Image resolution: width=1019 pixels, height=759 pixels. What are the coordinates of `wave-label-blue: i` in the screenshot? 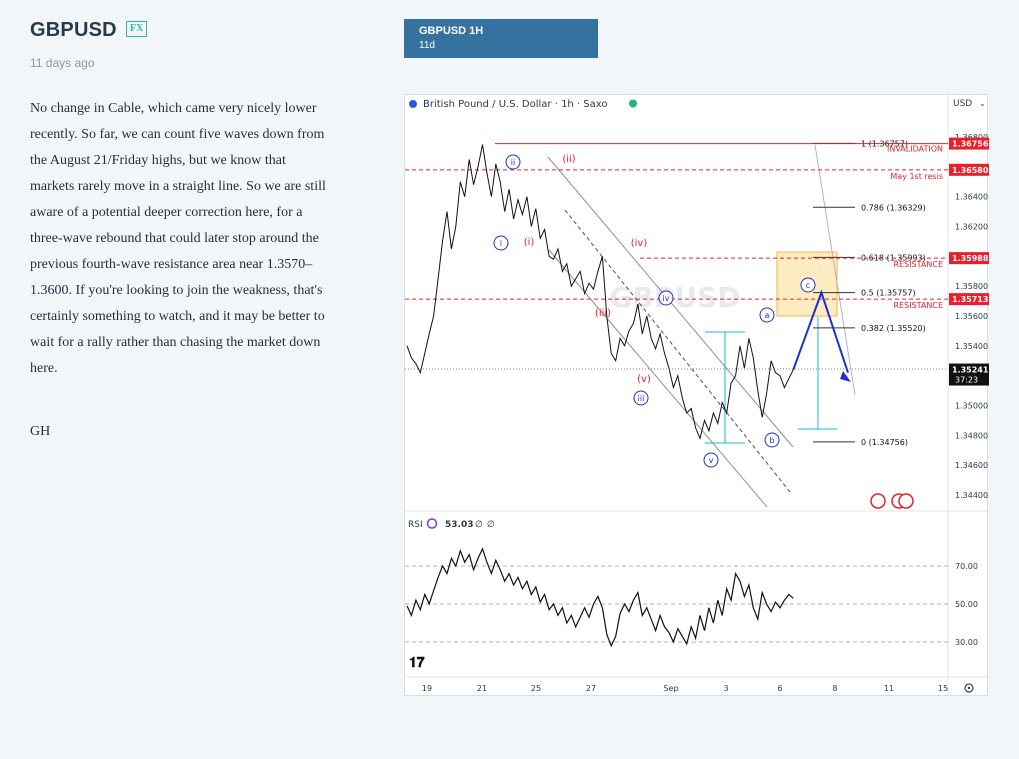 It's located at (501, 243).